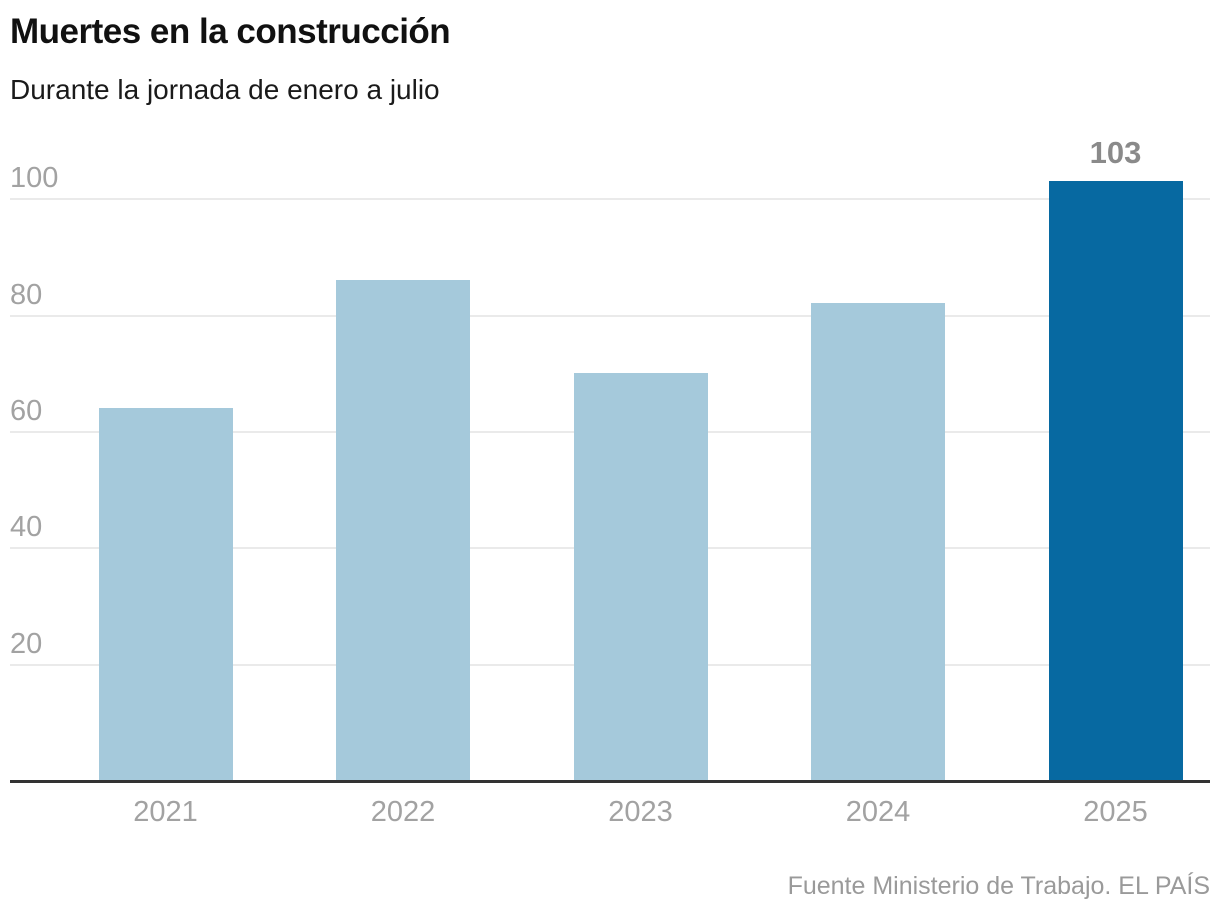  Describe the element at coordinates (1115, 812) in the screenshot. I see `x-axis-label-2025: 2025` at that location.